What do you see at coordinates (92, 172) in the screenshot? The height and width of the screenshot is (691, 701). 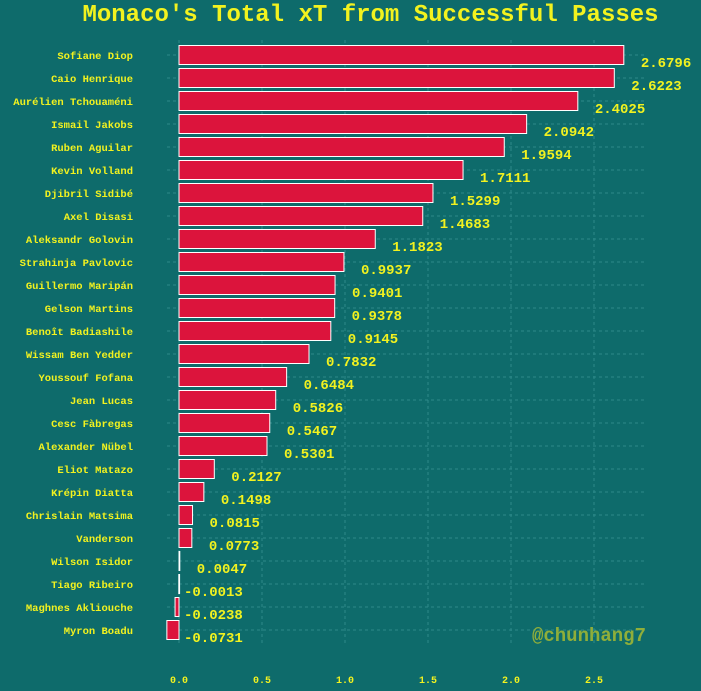 I see `category-label: Kevin Volland` at bounding box center [92, 172].